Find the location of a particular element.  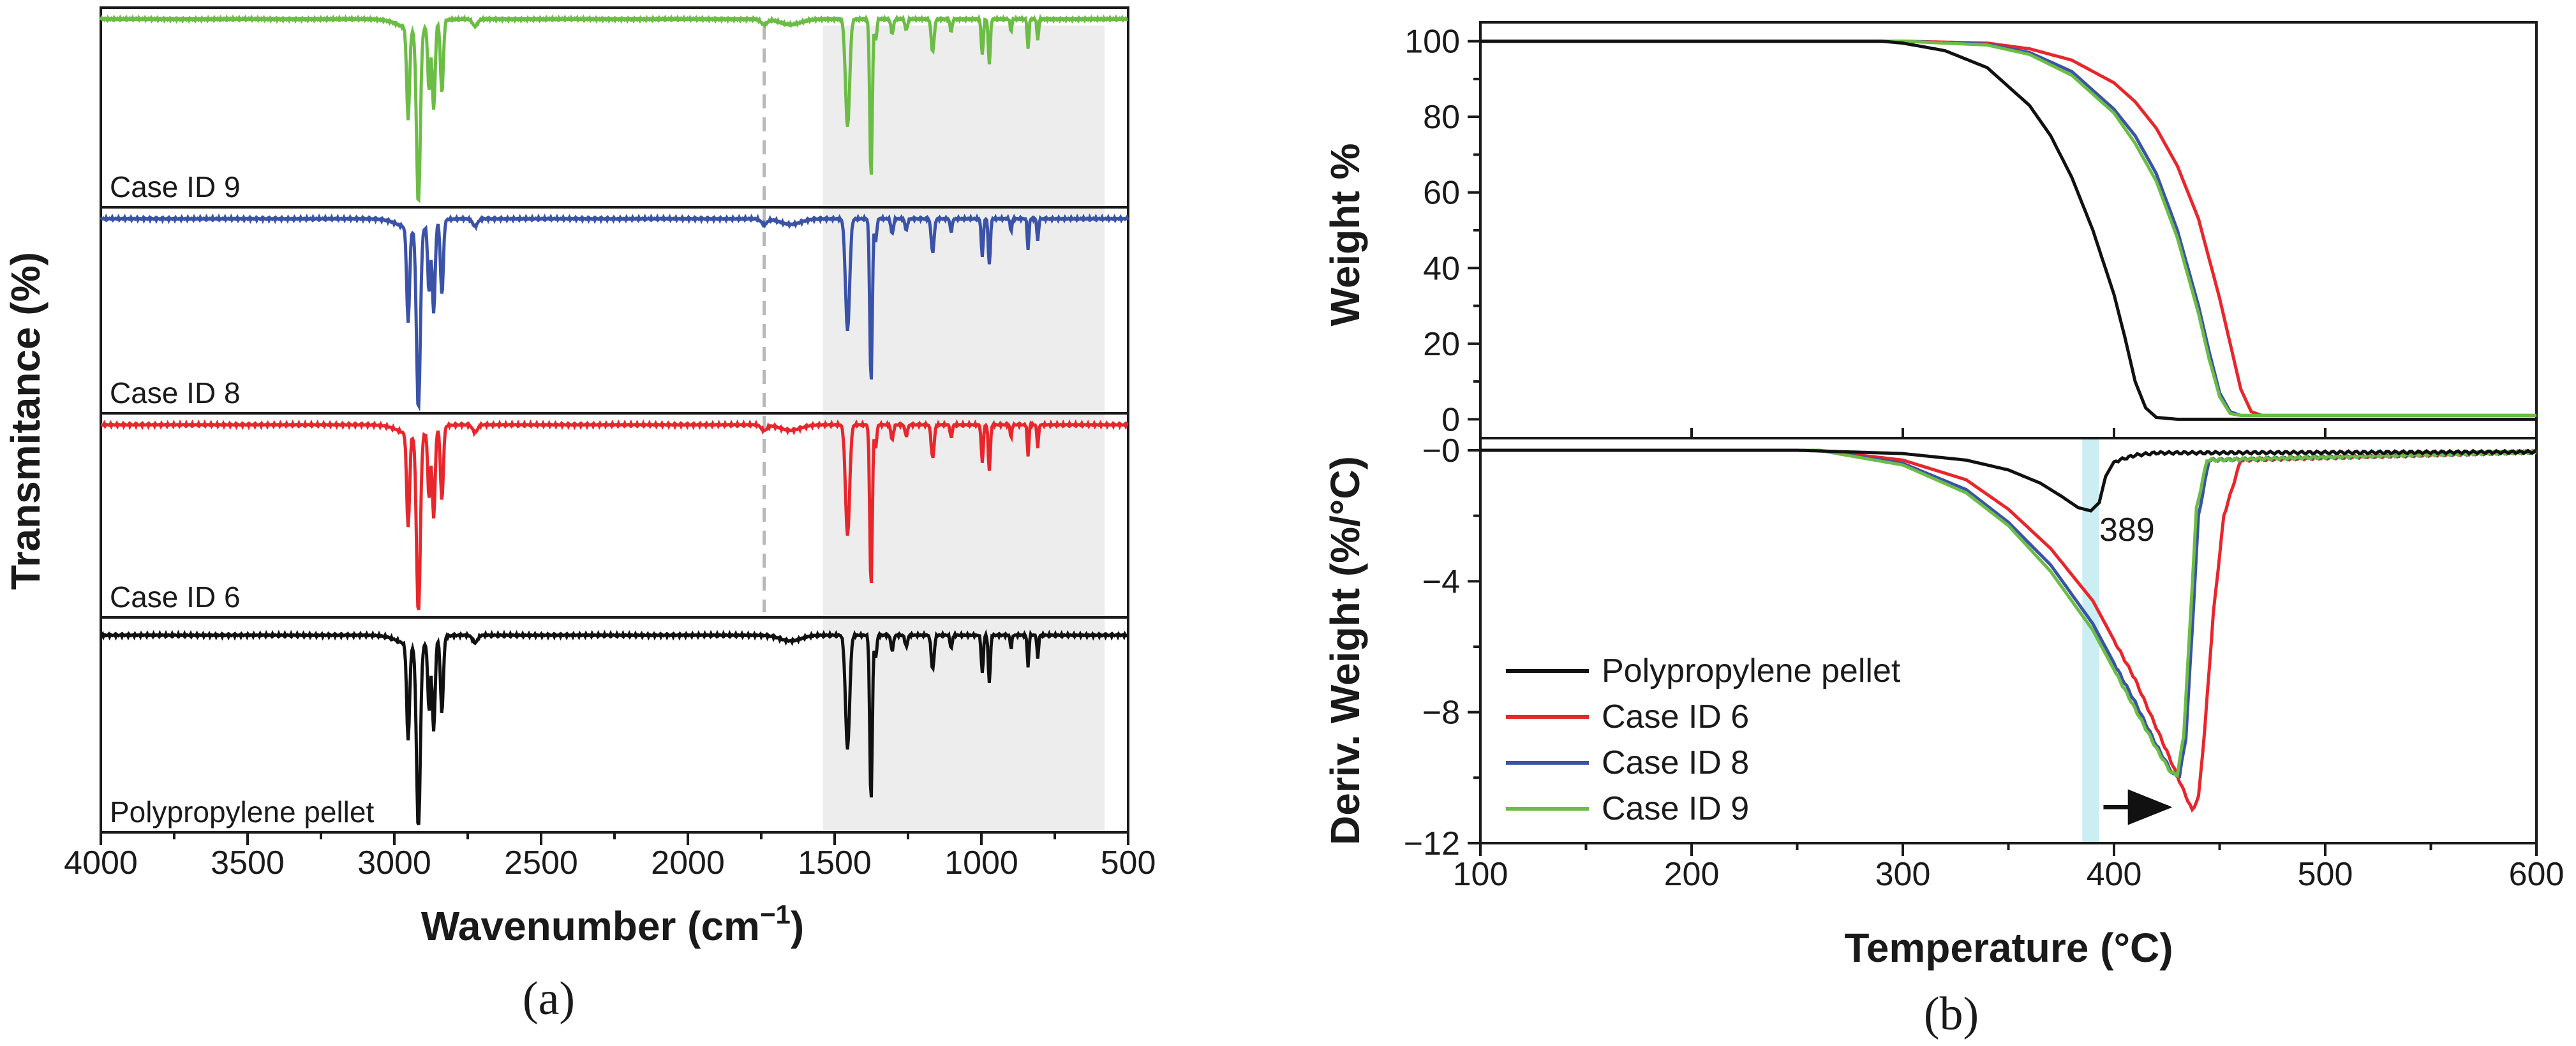

ftir-shaded-region is located at coordinates (964, 429).